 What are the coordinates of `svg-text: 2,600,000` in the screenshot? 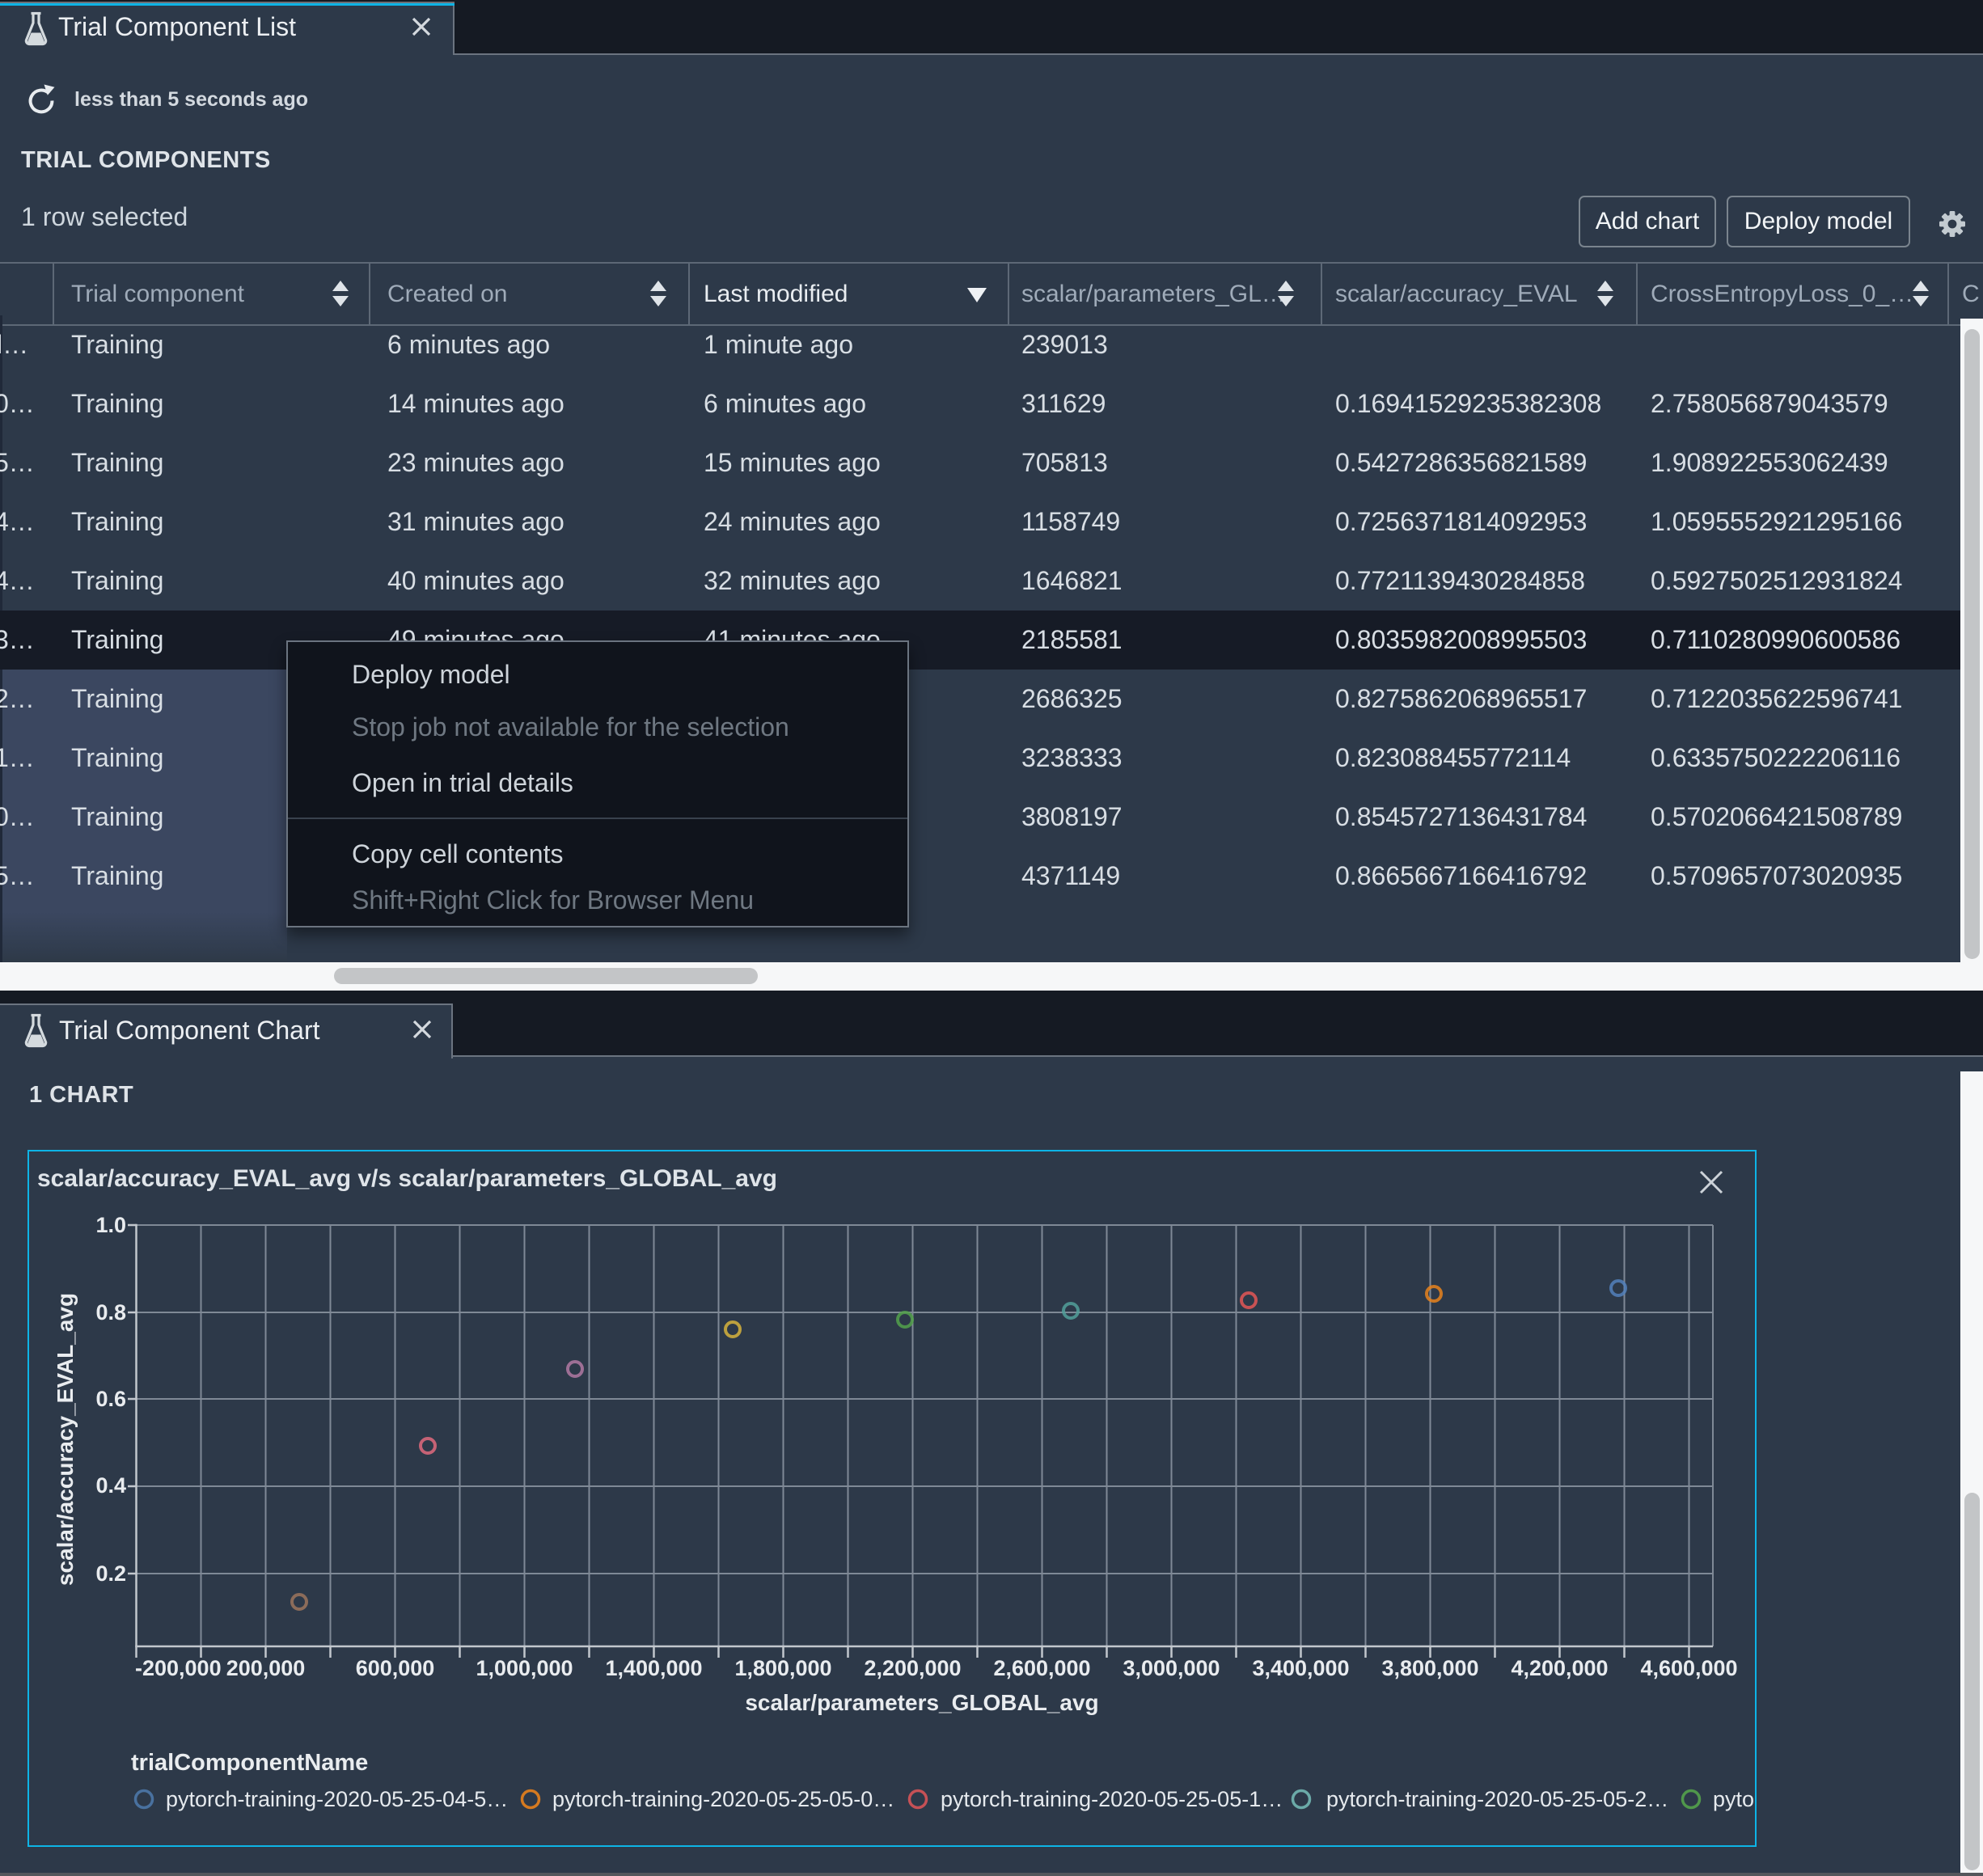 It's located at (1041, 1668).